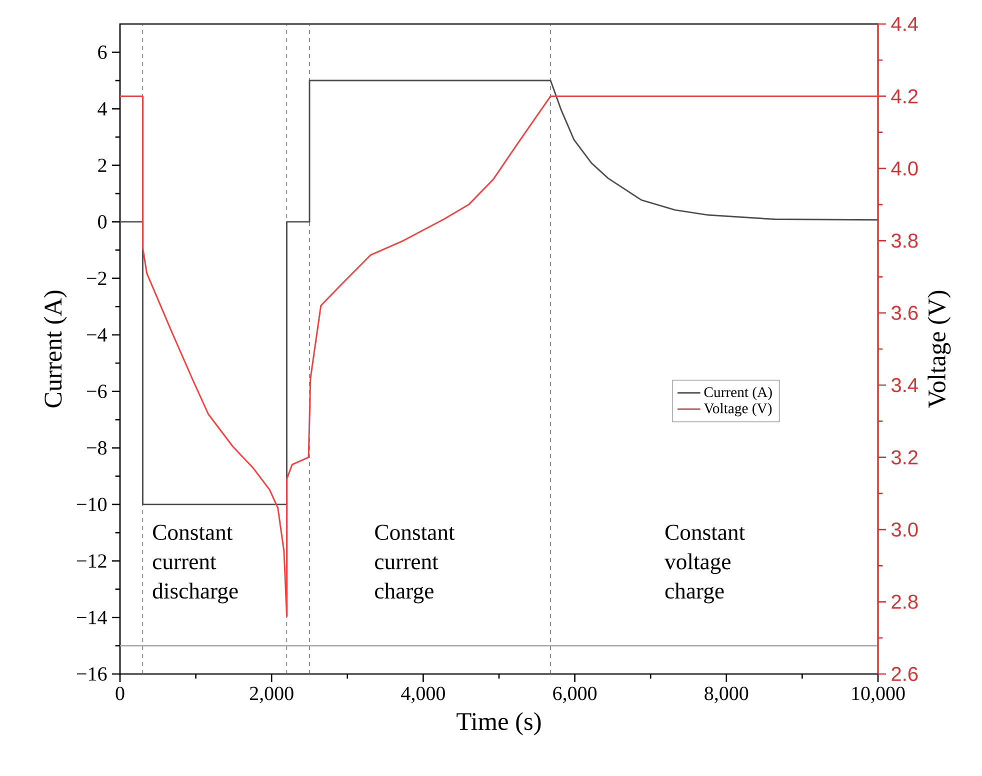  Describe the element at coordinates (92, 505) in the screenshot. I see `y-tick-label: −10` at that location.